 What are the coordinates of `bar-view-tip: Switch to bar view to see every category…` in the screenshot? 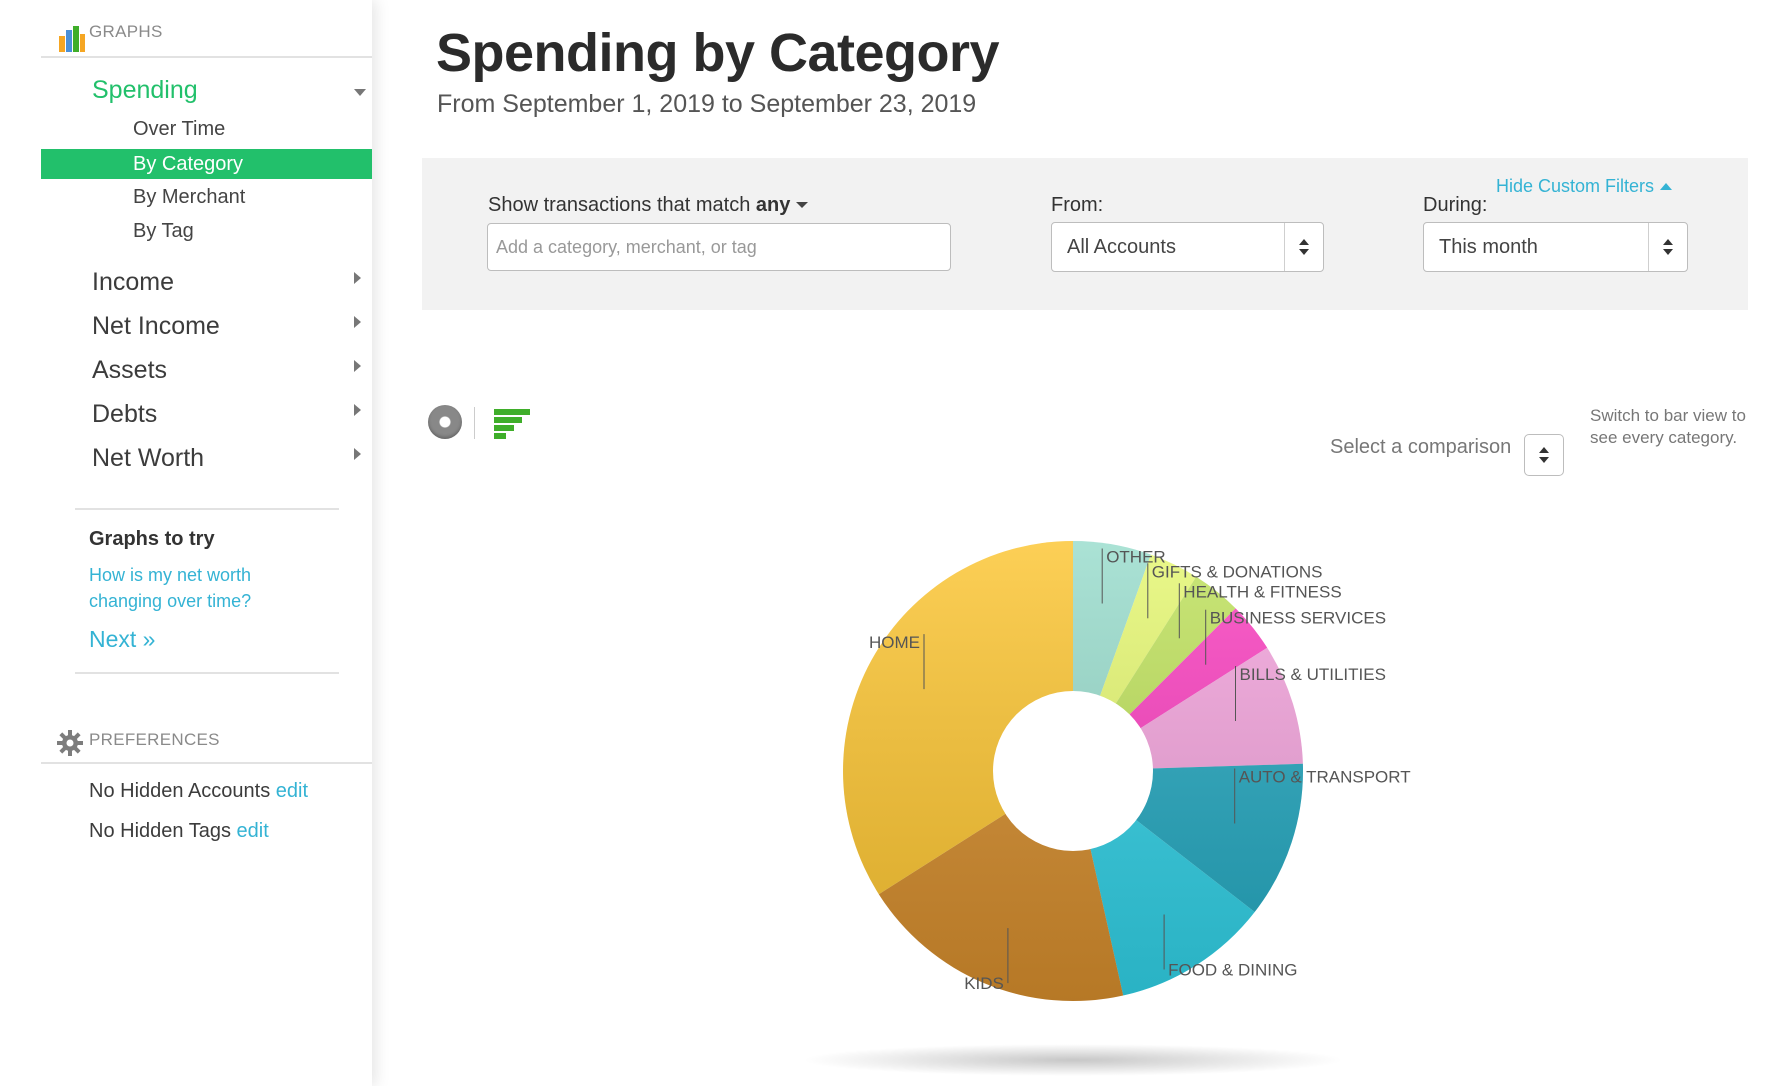 It's located at (1668, 426).